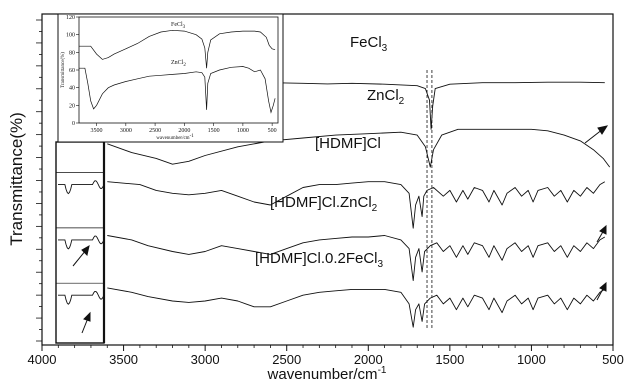 Image resolution: width=630 pixels, height=384 pixels. I want to click on inset-x-tick-label: 3500, so click(97, 131).